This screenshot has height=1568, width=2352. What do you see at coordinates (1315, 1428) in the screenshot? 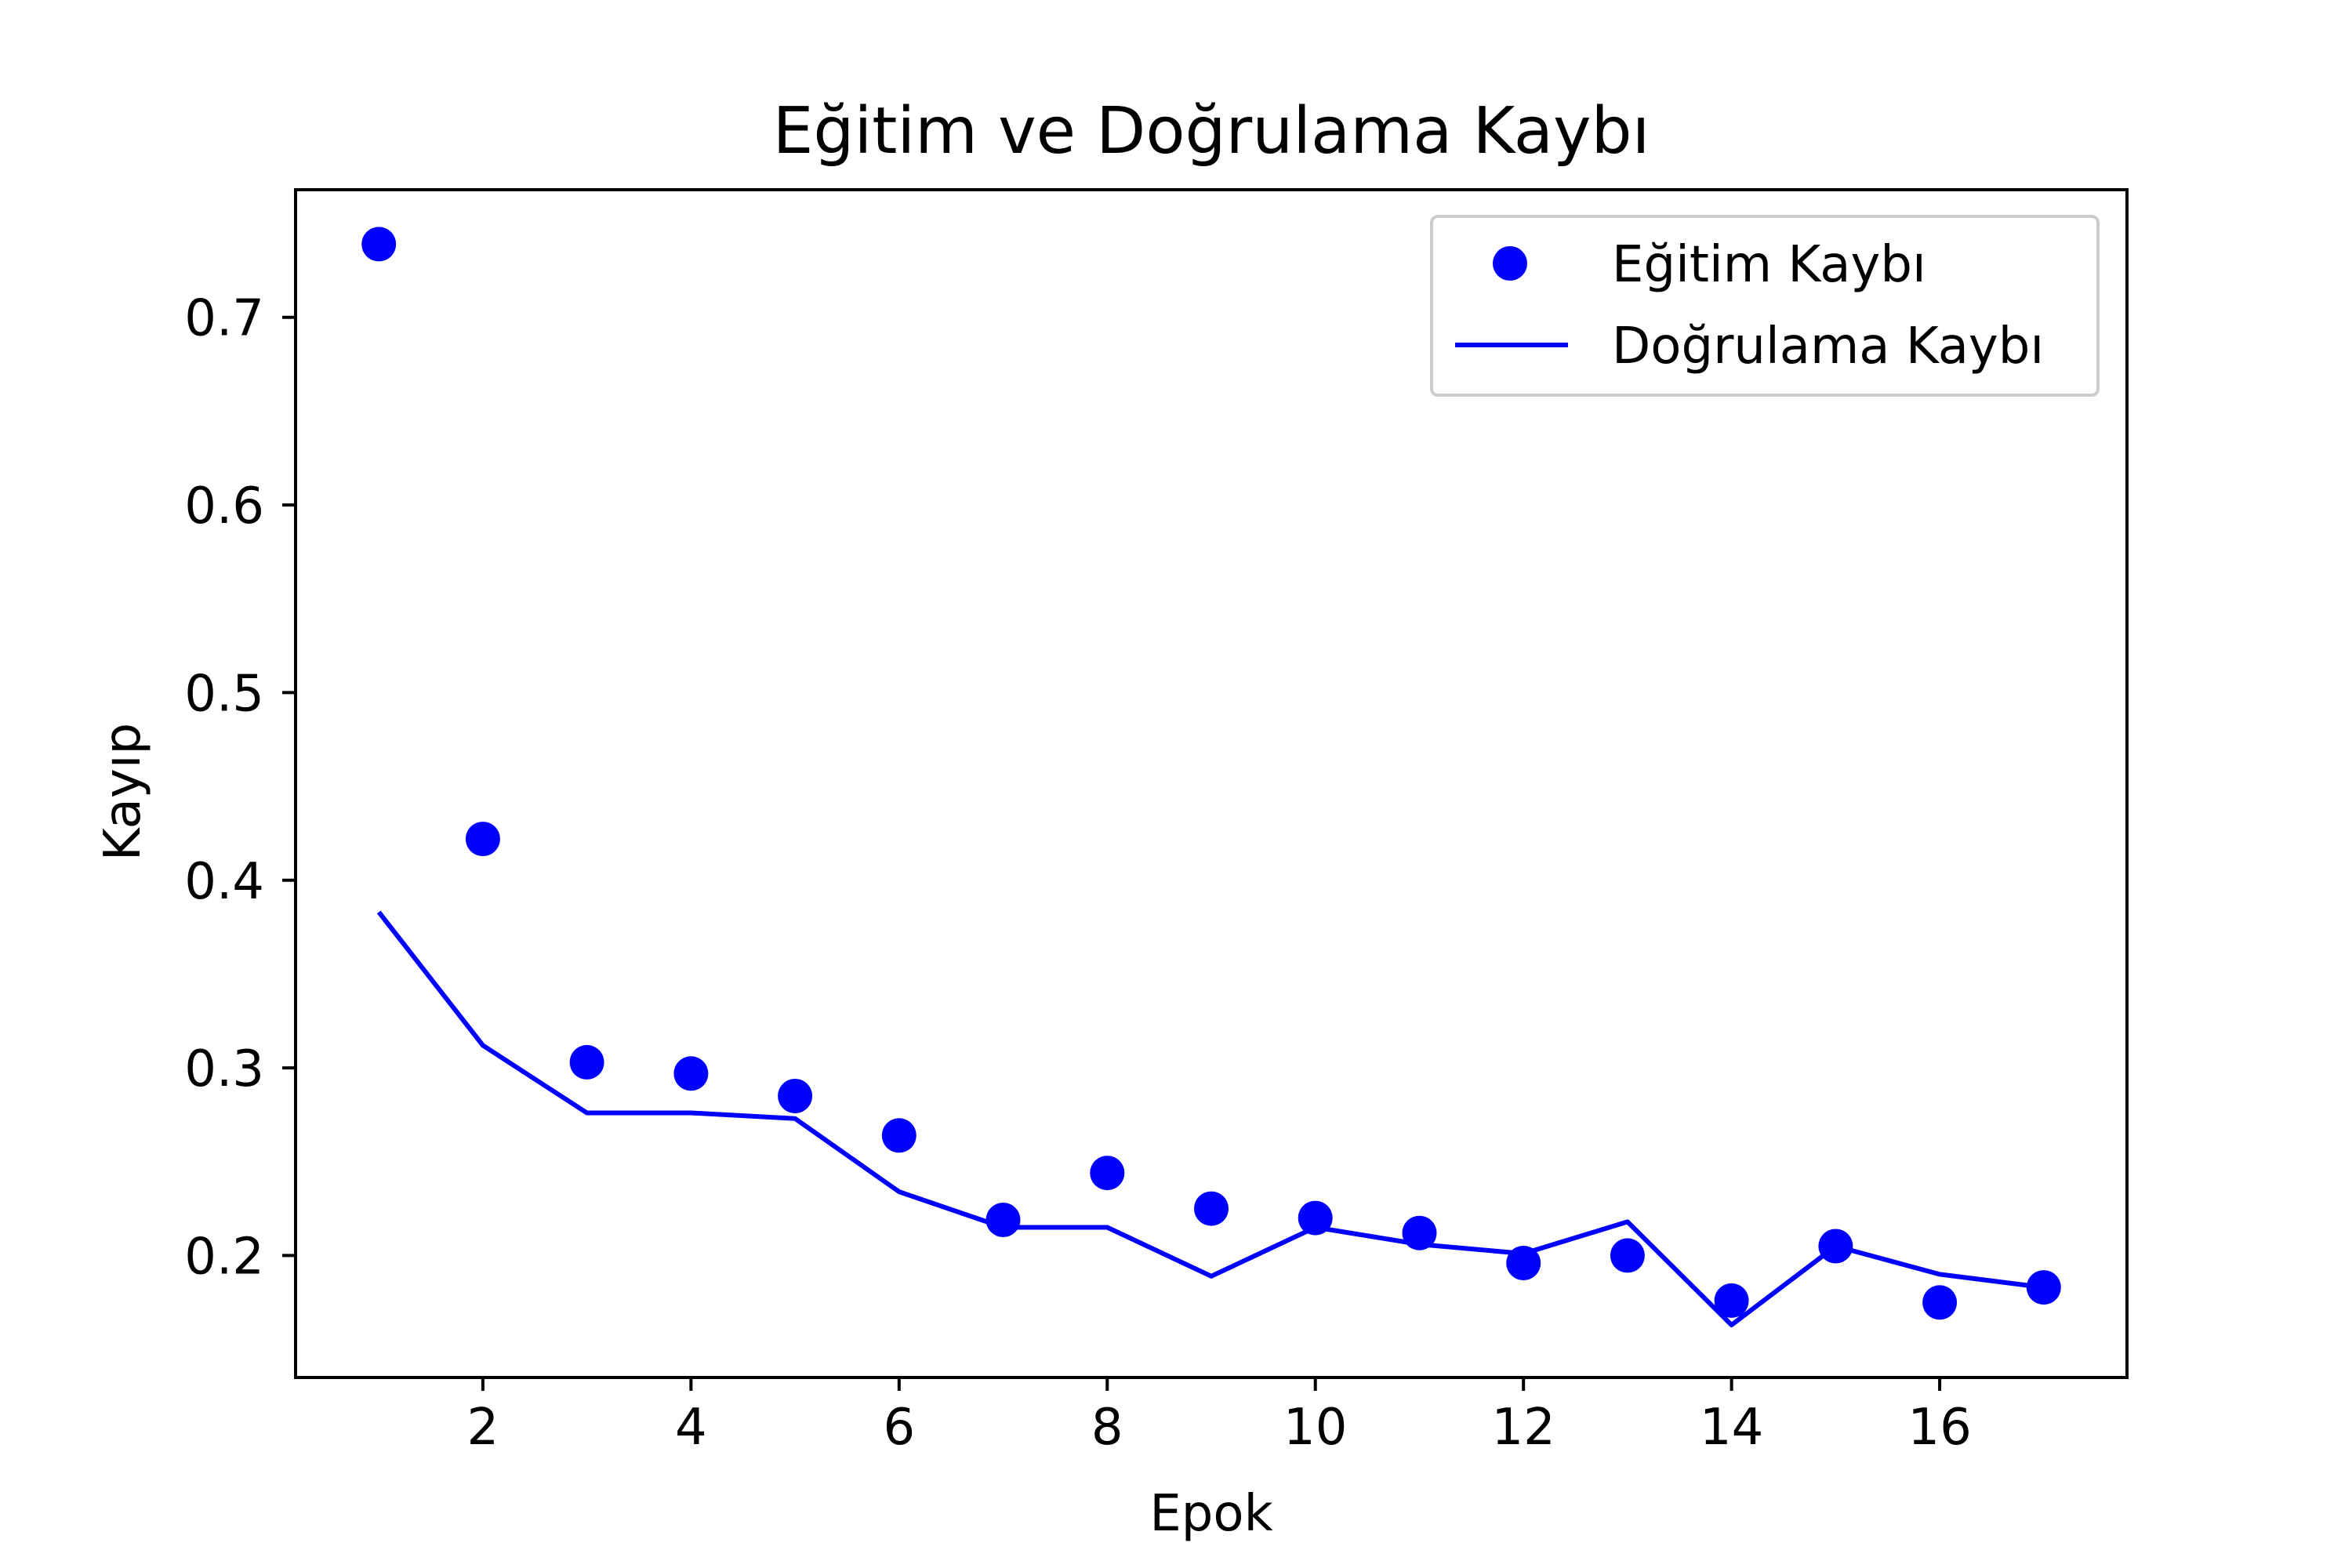
I see `x-tick-label: 10` at bounding box center [1315, 1428].